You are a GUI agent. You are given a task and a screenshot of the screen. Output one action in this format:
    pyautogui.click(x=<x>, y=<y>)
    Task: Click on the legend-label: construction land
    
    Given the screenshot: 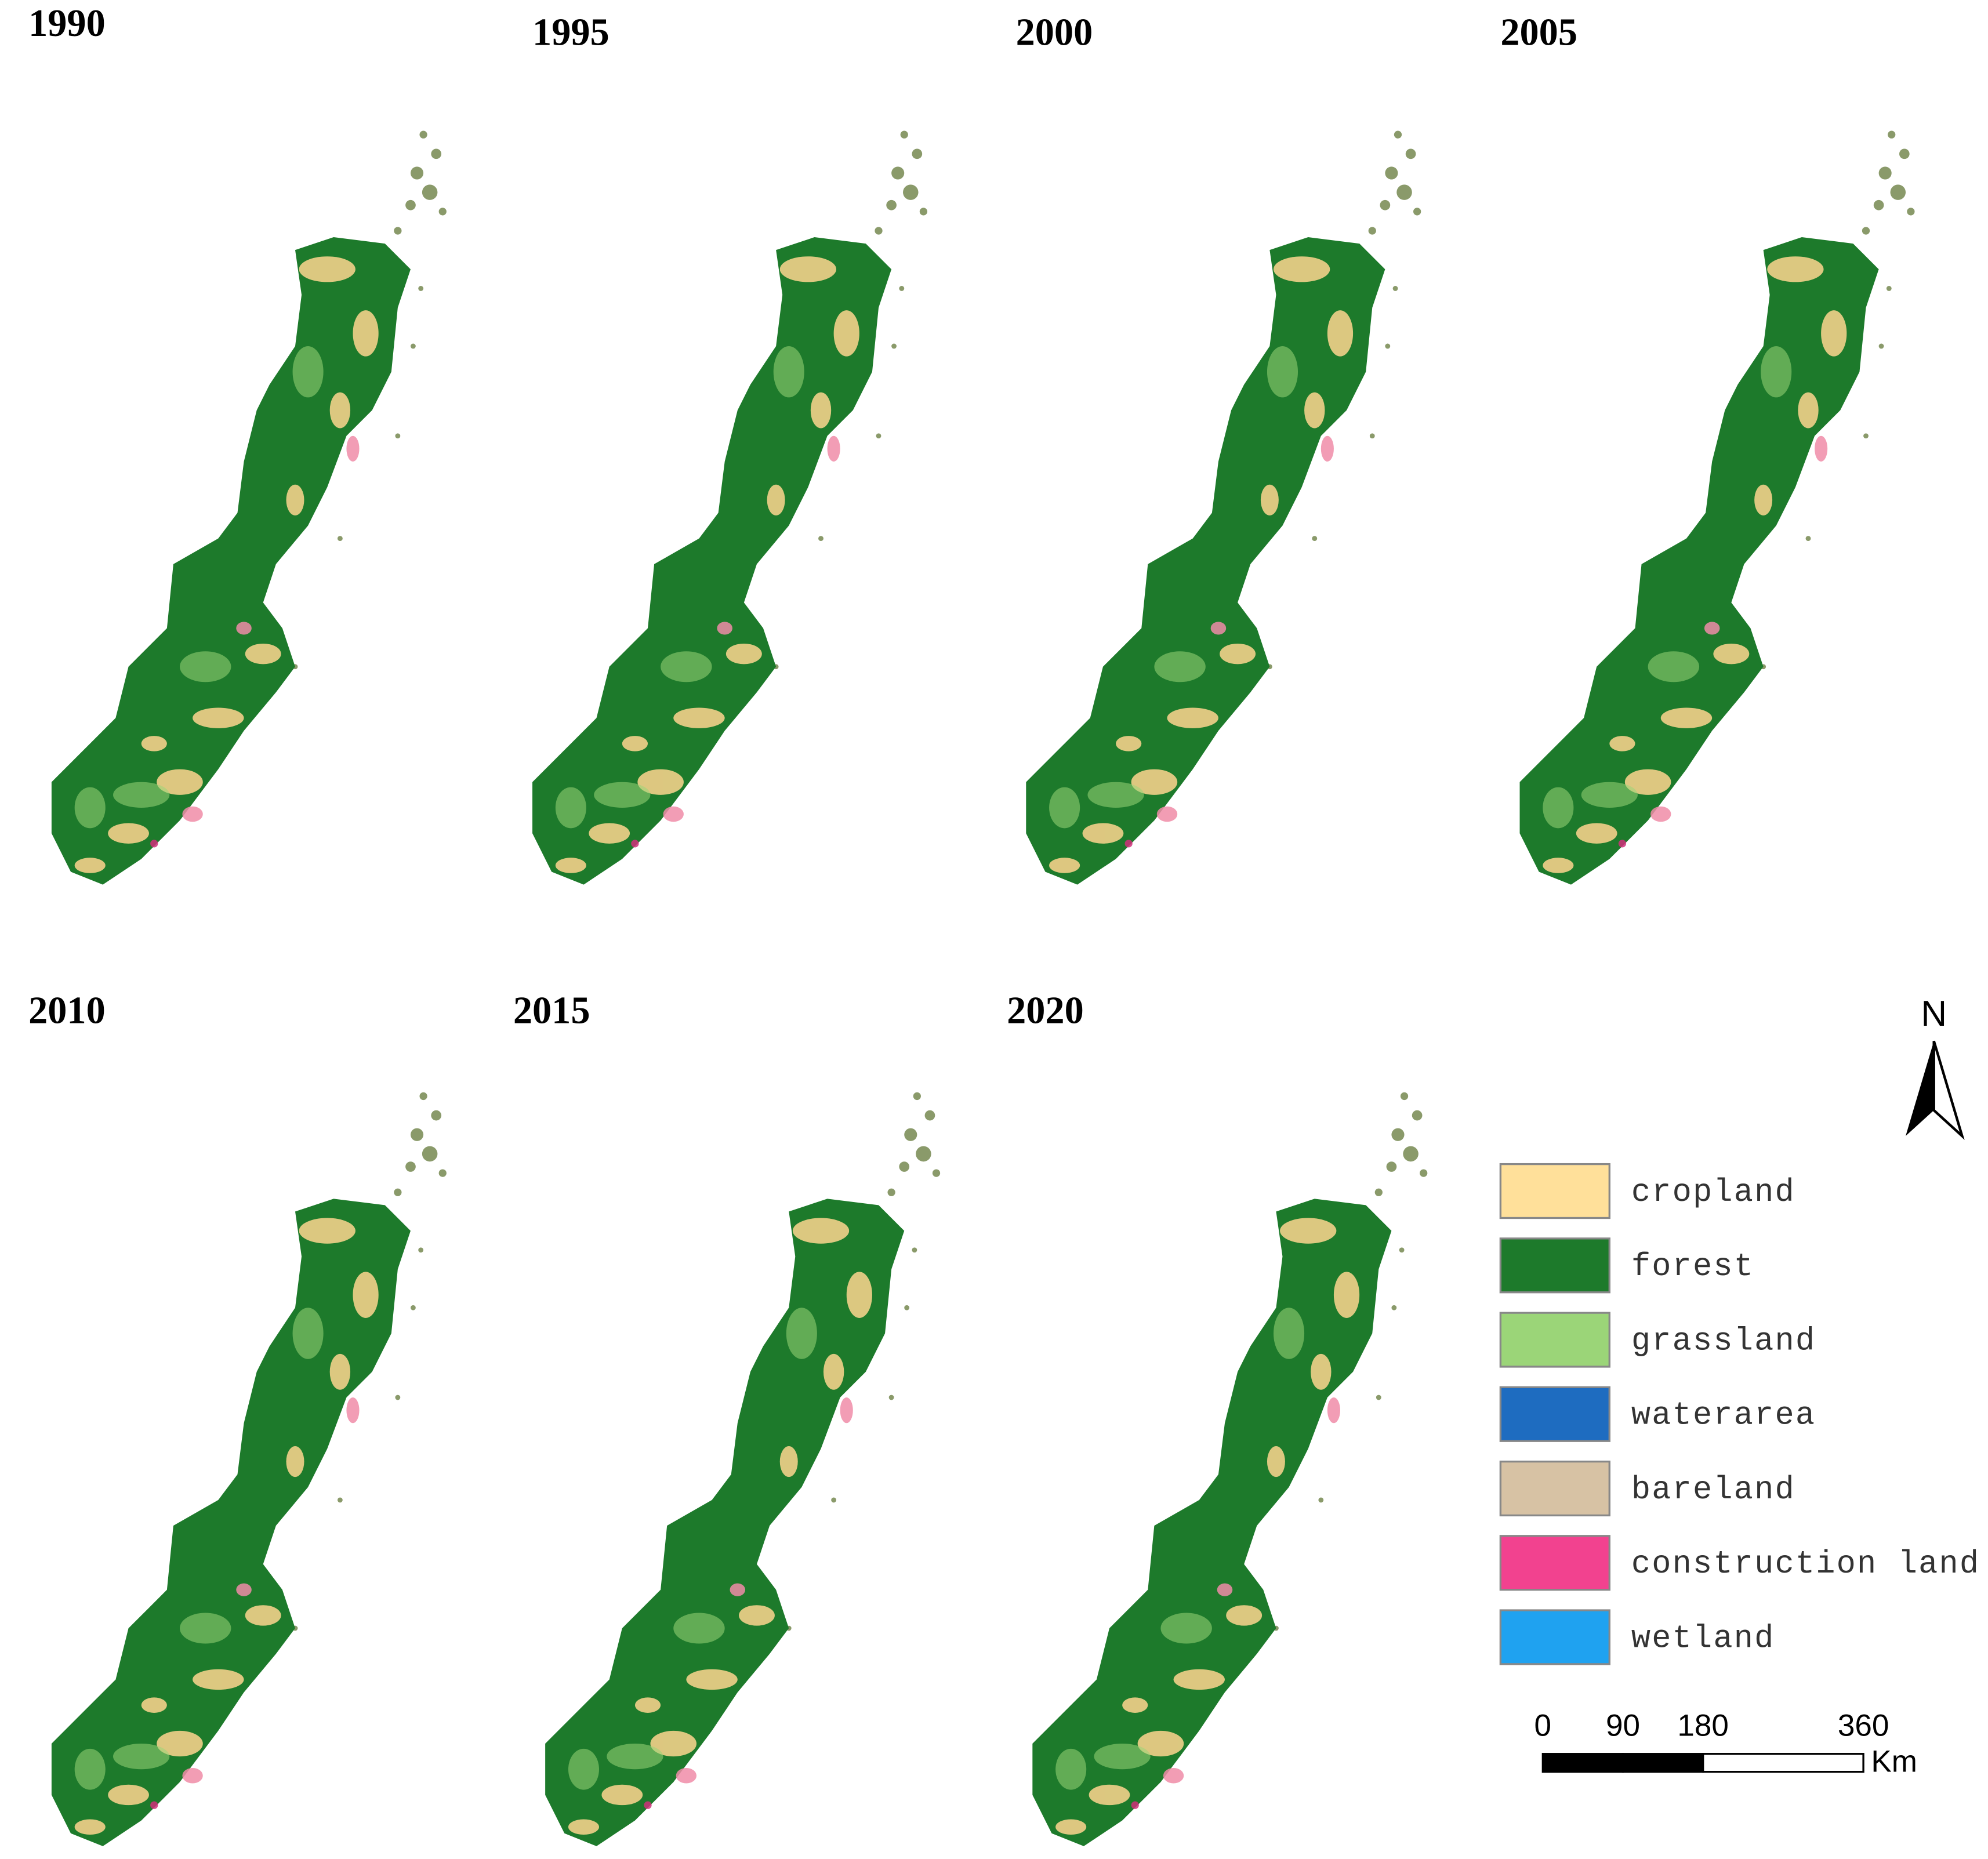 What is the action you would take?
    pyautogui.click(x=1805, y=1564)
    